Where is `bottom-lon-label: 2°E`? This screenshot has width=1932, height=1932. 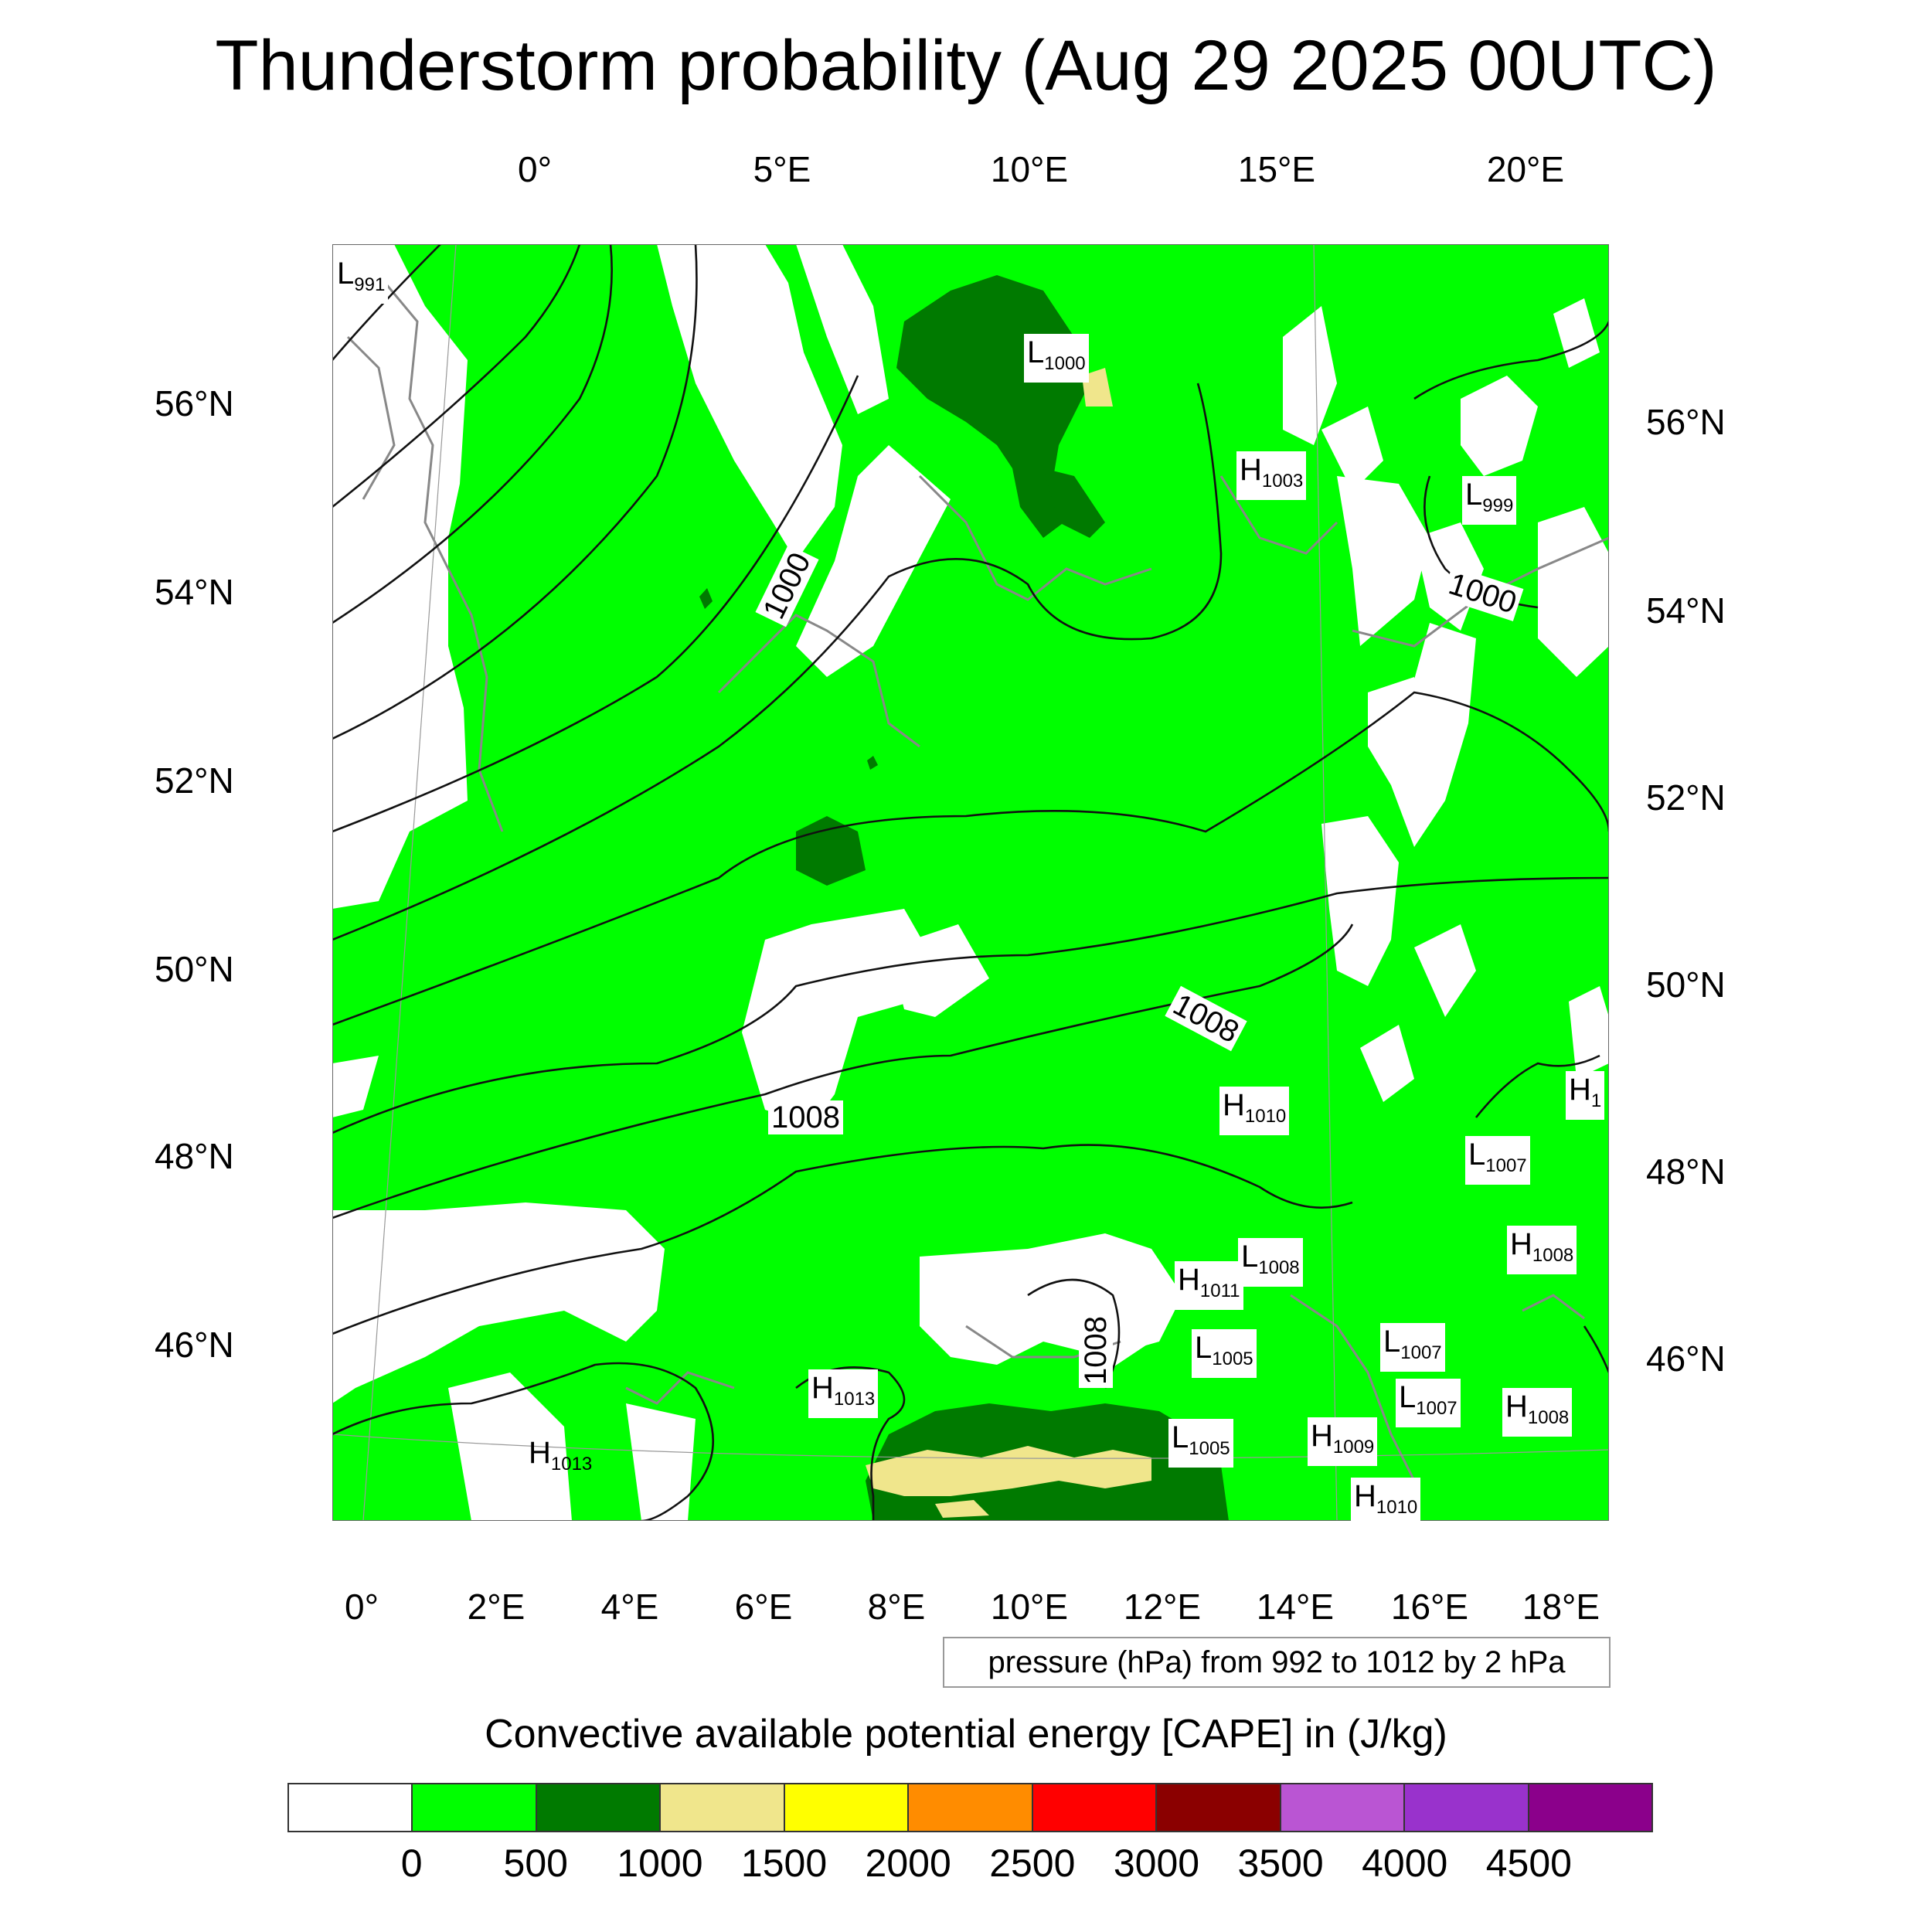
bottom-lon-label: 2°E is located at coordinates (496, 1607).